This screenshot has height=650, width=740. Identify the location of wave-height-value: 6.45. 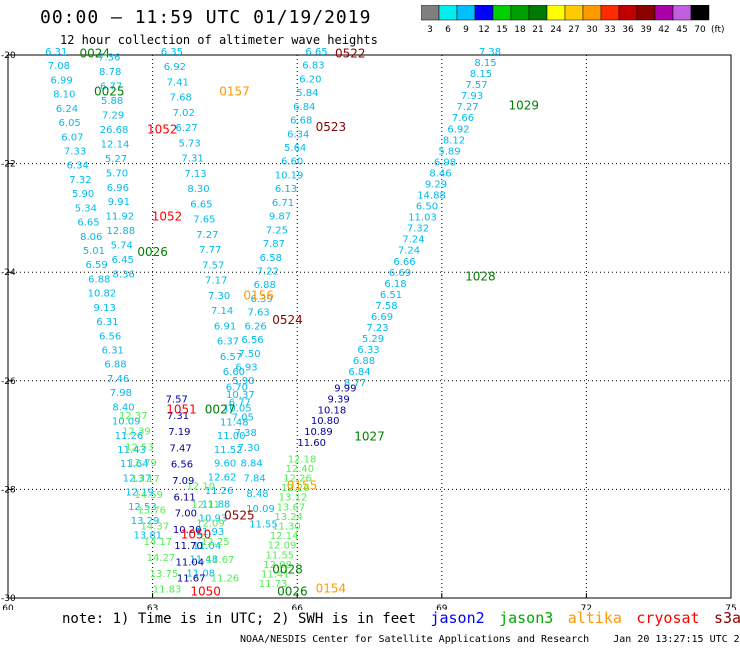
(123, 260).